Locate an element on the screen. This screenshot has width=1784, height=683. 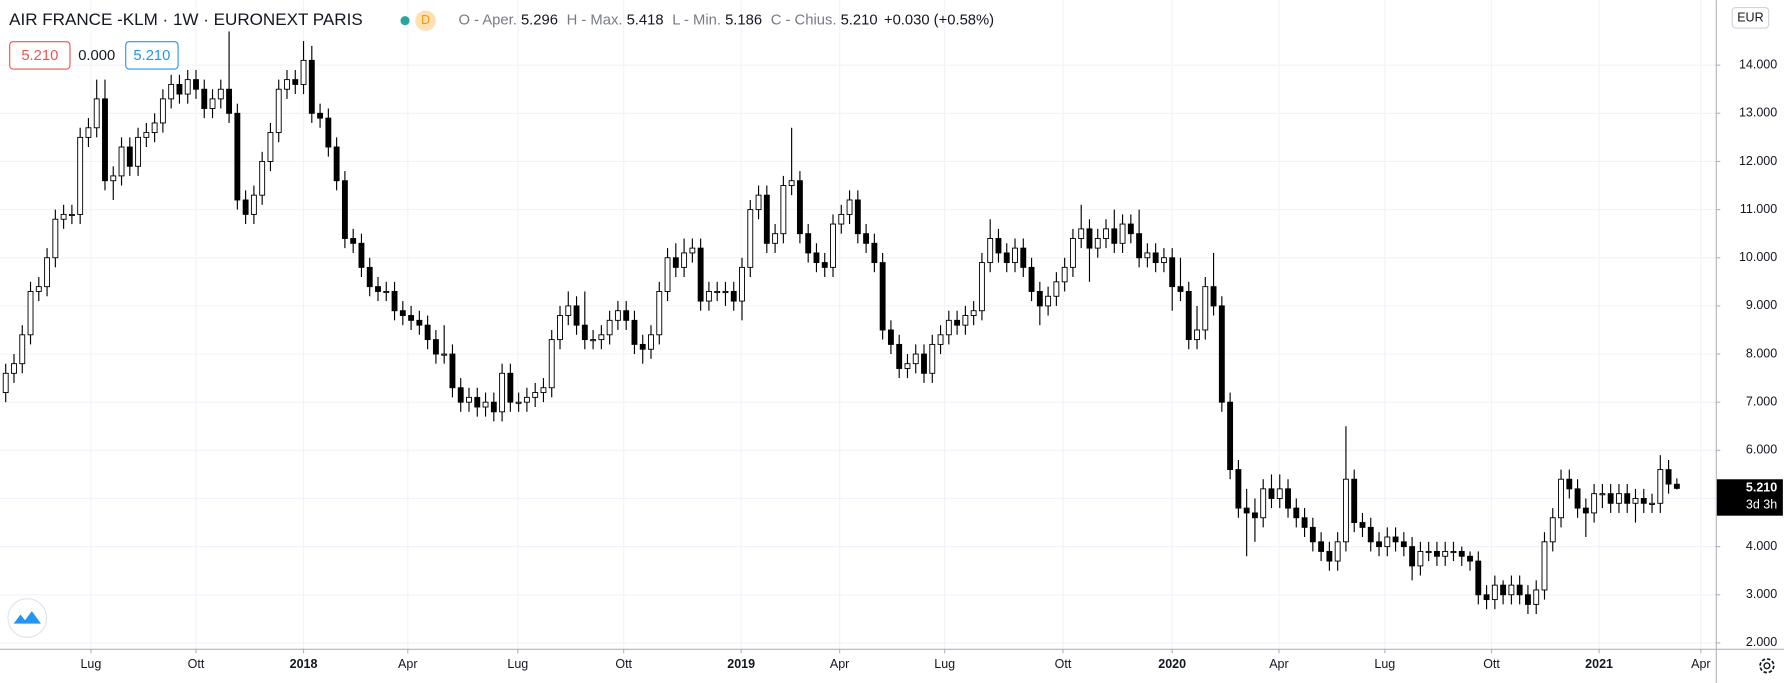
x-tick-label: Apr is located at coordinates (407, 664).